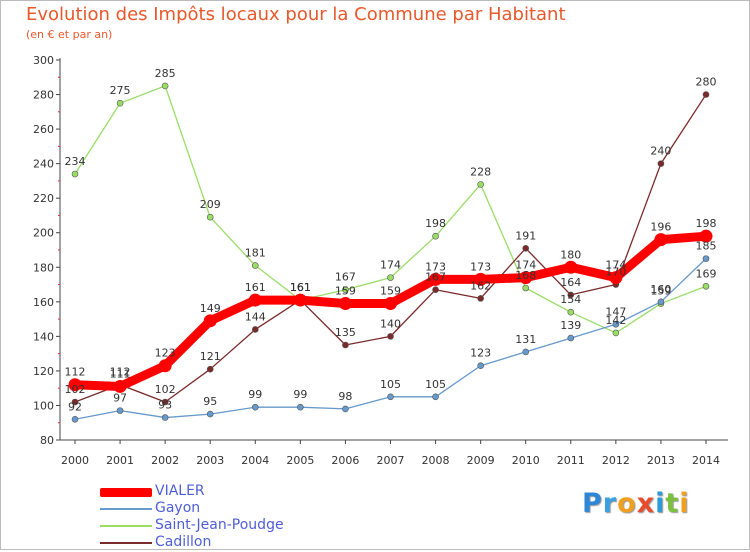 The image size is (750, 552). Describe the element at coordinates (75, 372) in the screenshot. I see `data-label-vialer-2000: 112` at that location.